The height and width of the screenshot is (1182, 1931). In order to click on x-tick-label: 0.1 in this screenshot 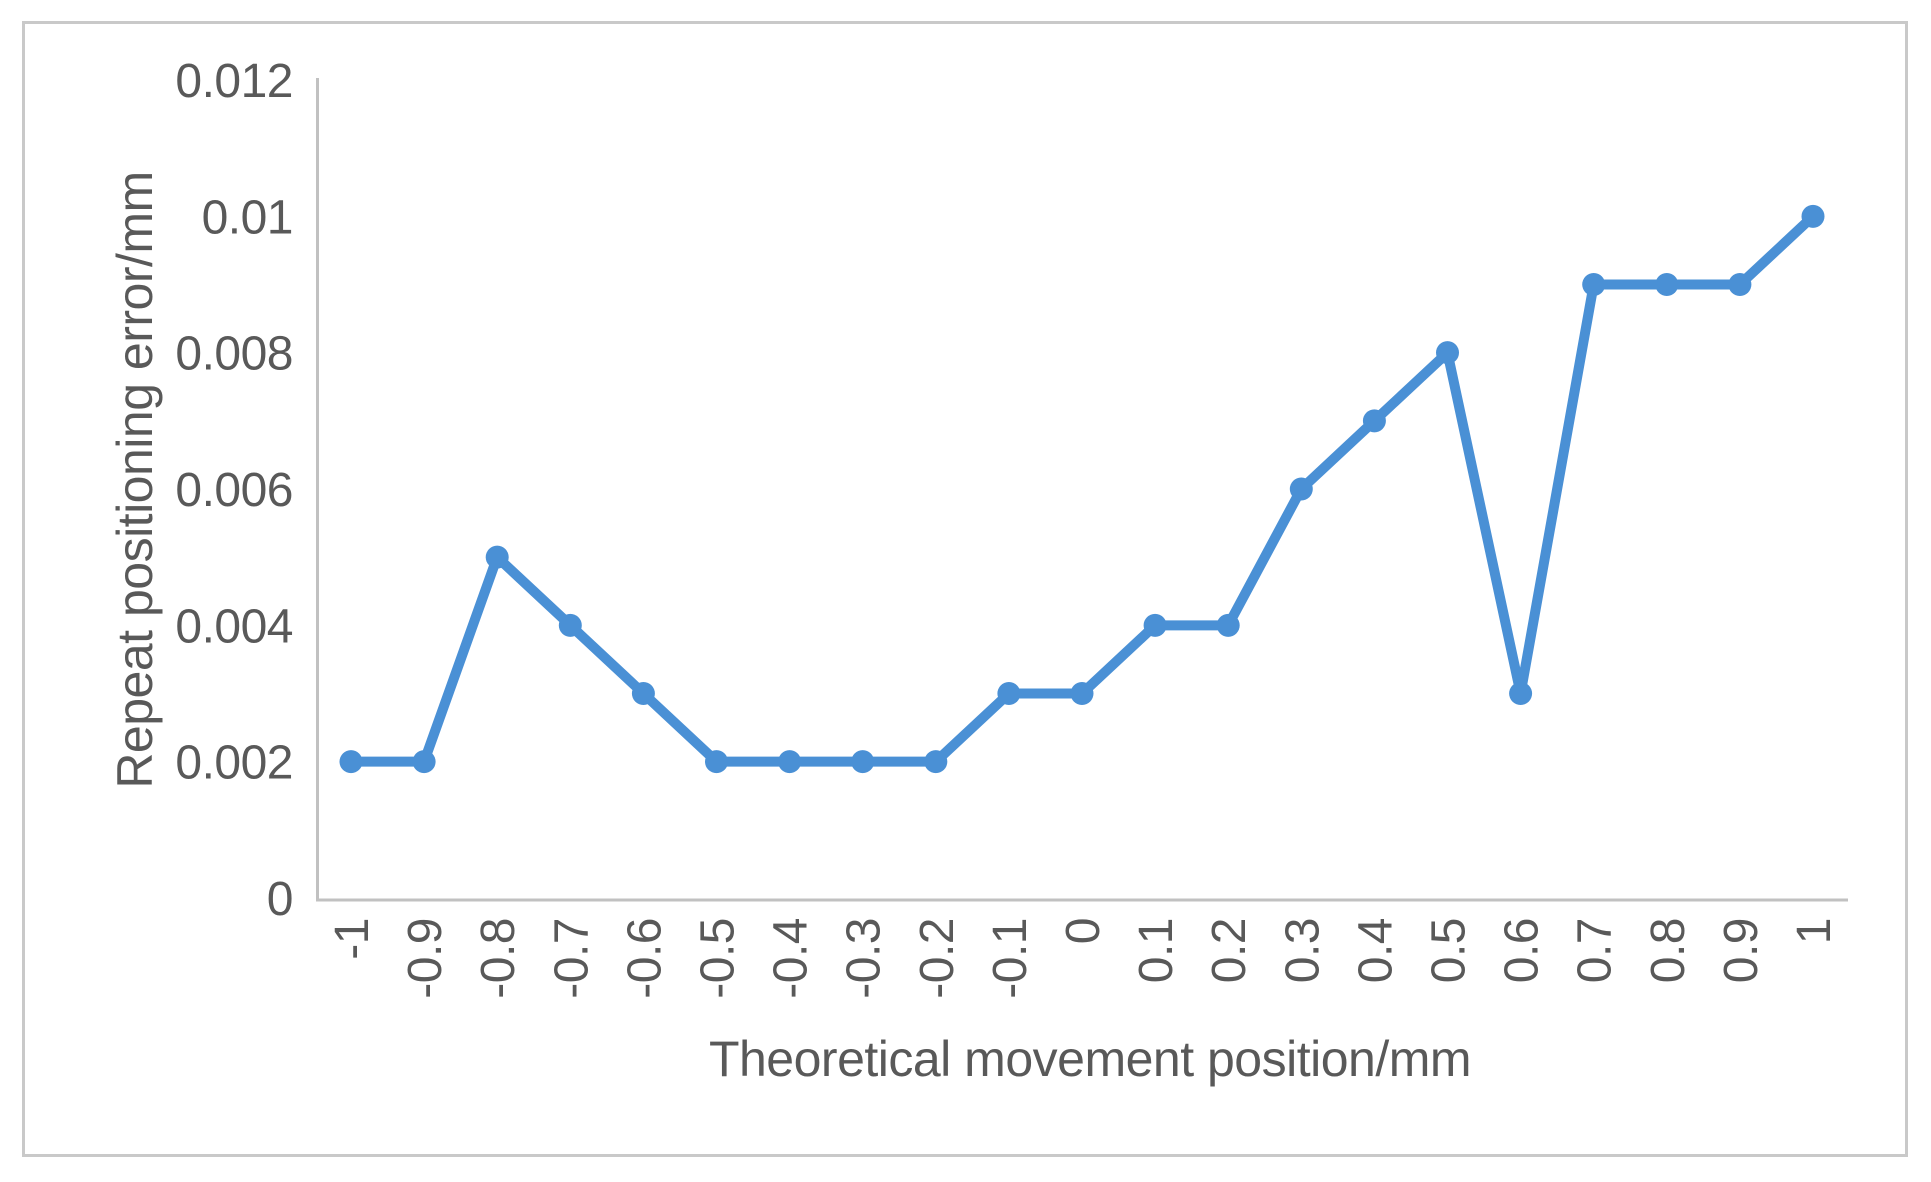, I will do `click(1156, 950)`.